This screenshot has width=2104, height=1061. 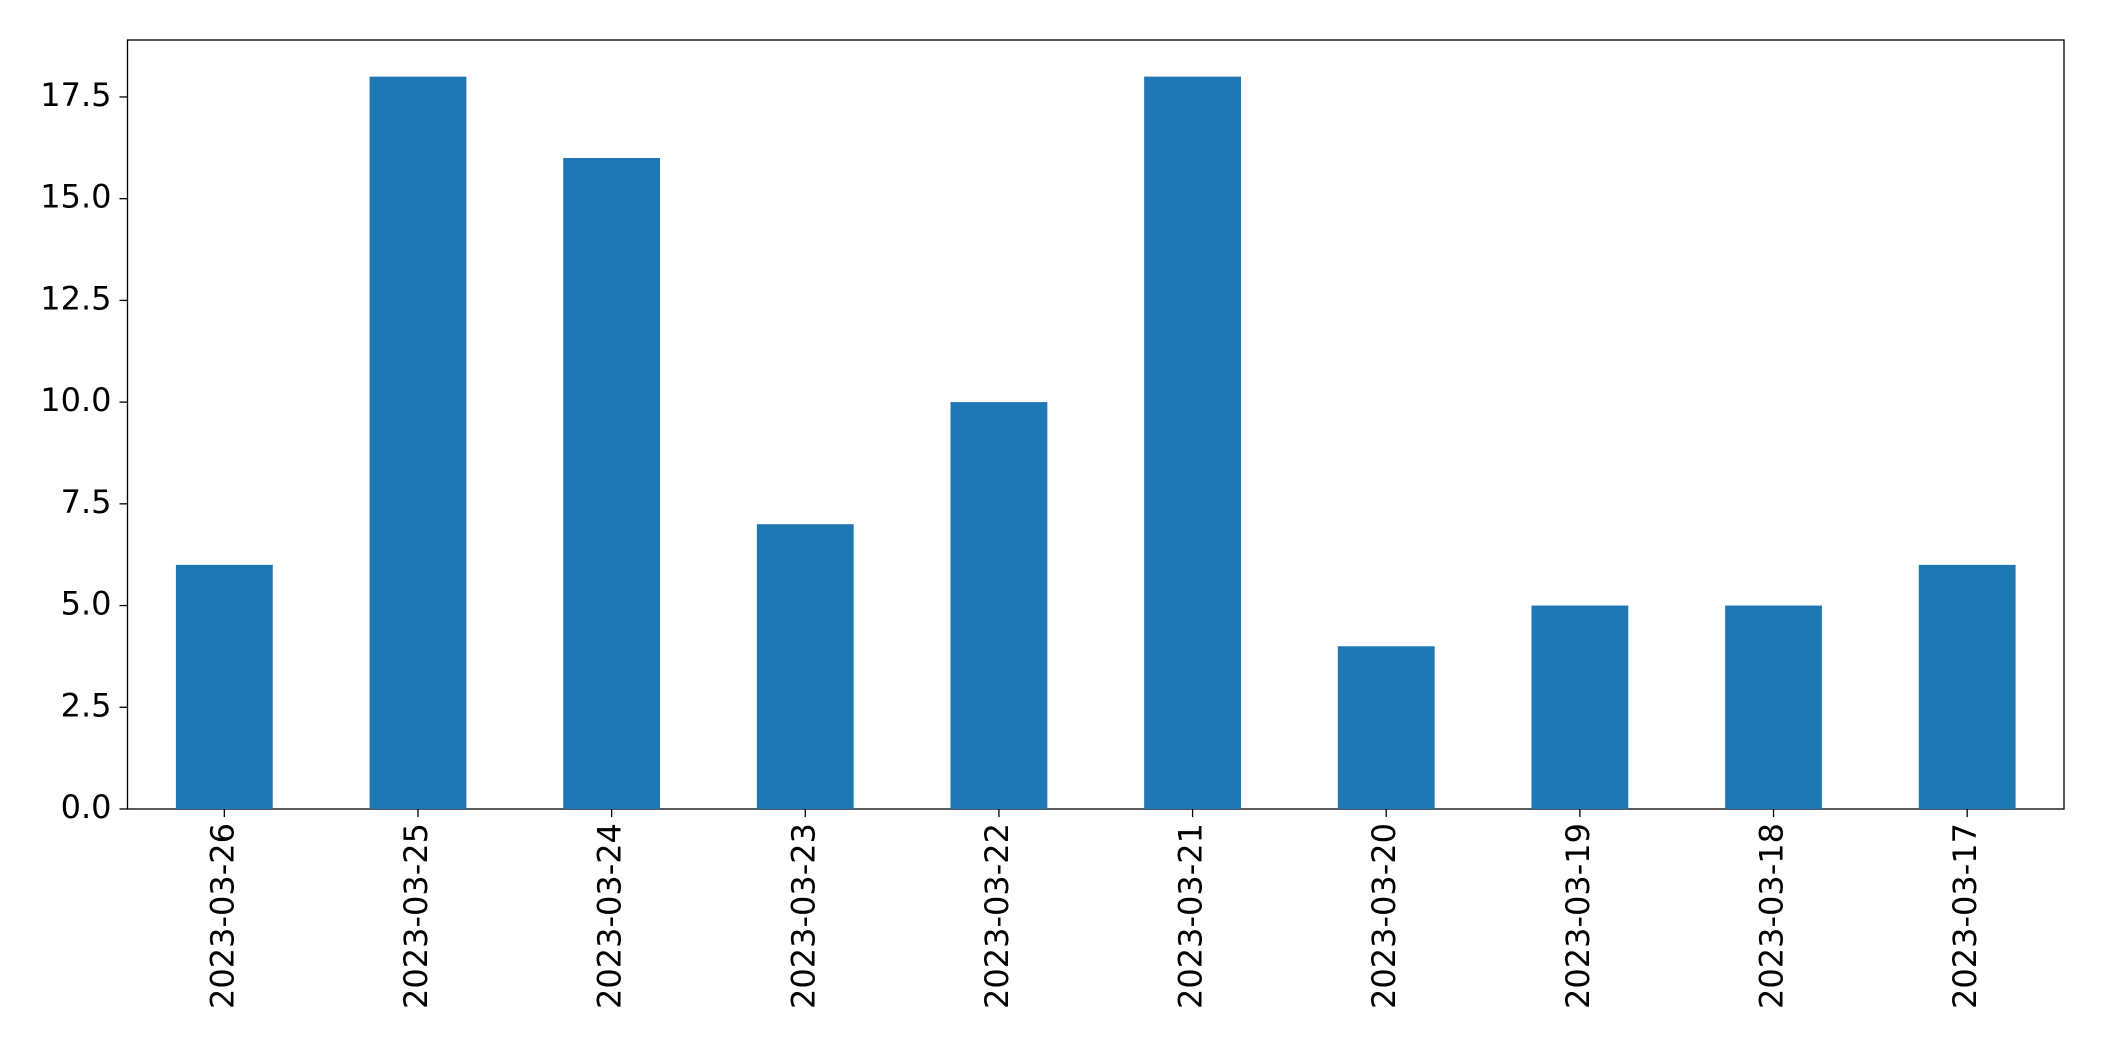 I want to click on y-tick-label: 12.5, so click(x=75, y=298).